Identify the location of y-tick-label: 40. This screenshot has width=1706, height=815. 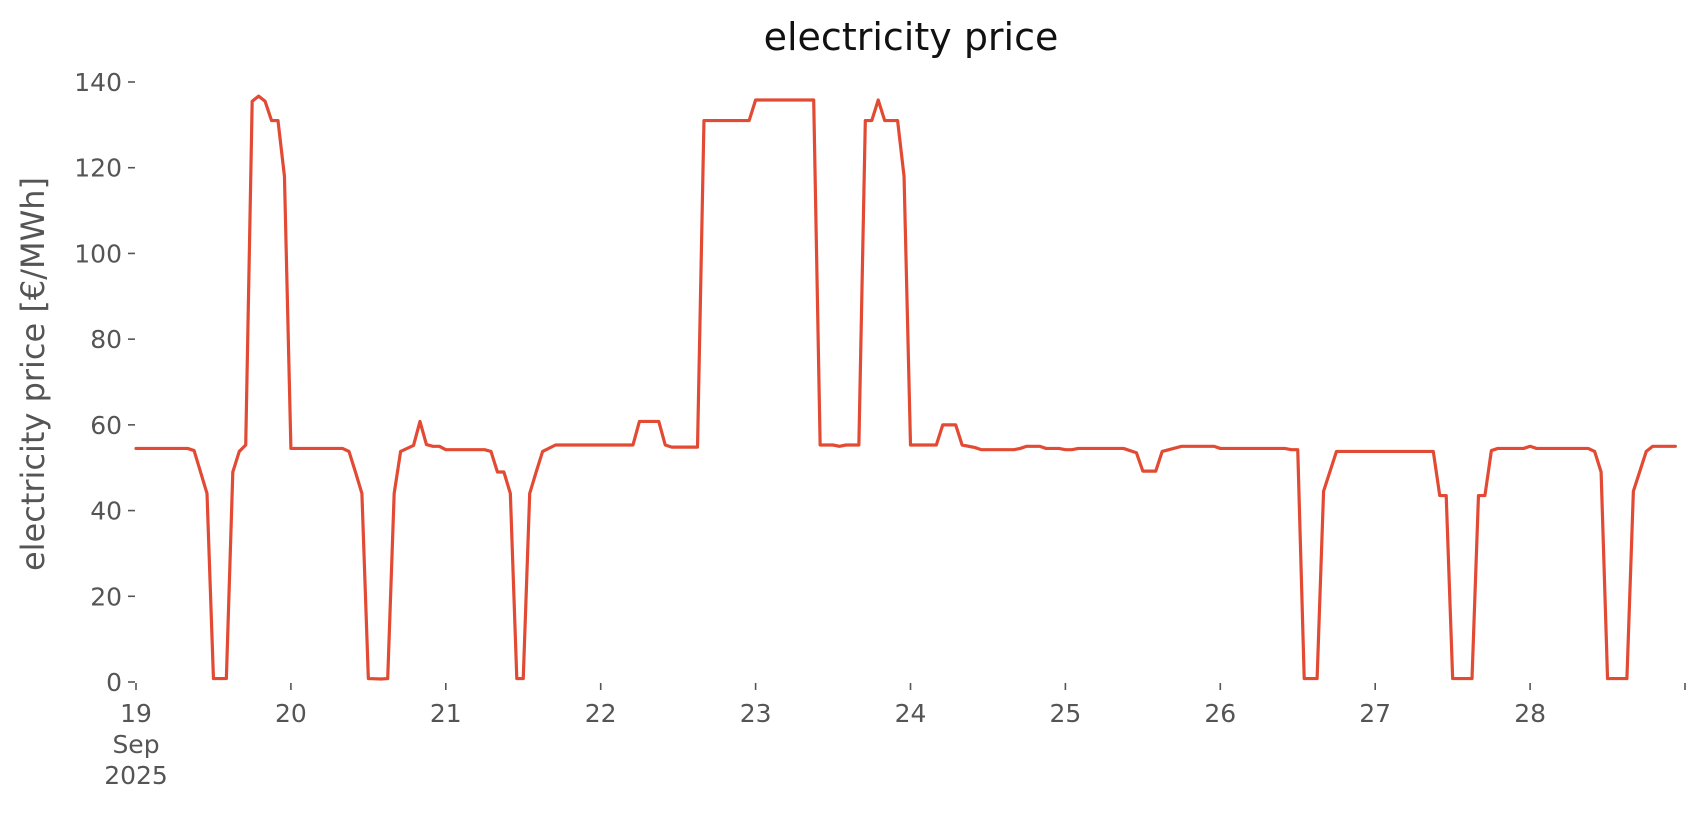
(106, 511).